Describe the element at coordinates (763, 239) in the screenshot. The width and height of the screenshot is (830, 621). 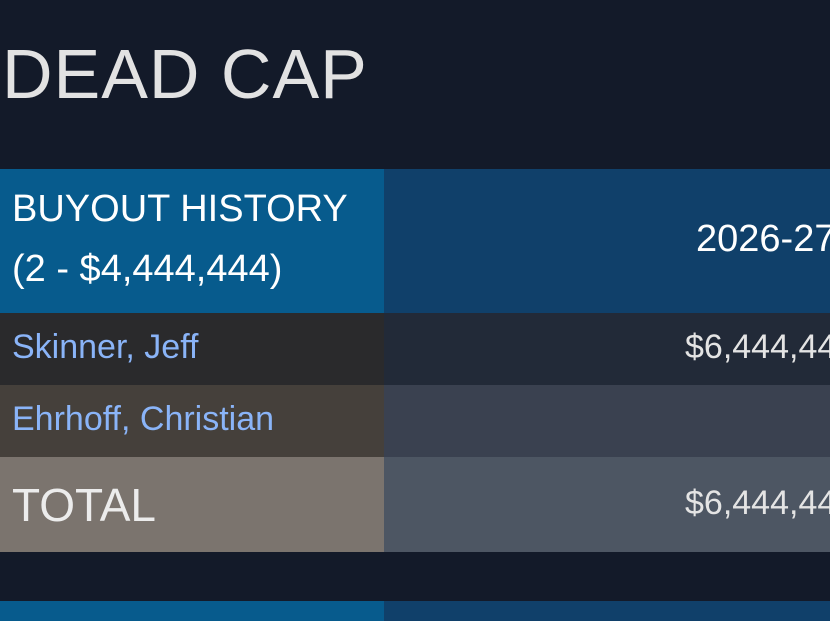
I see `season-header: 2026-27` at that location.